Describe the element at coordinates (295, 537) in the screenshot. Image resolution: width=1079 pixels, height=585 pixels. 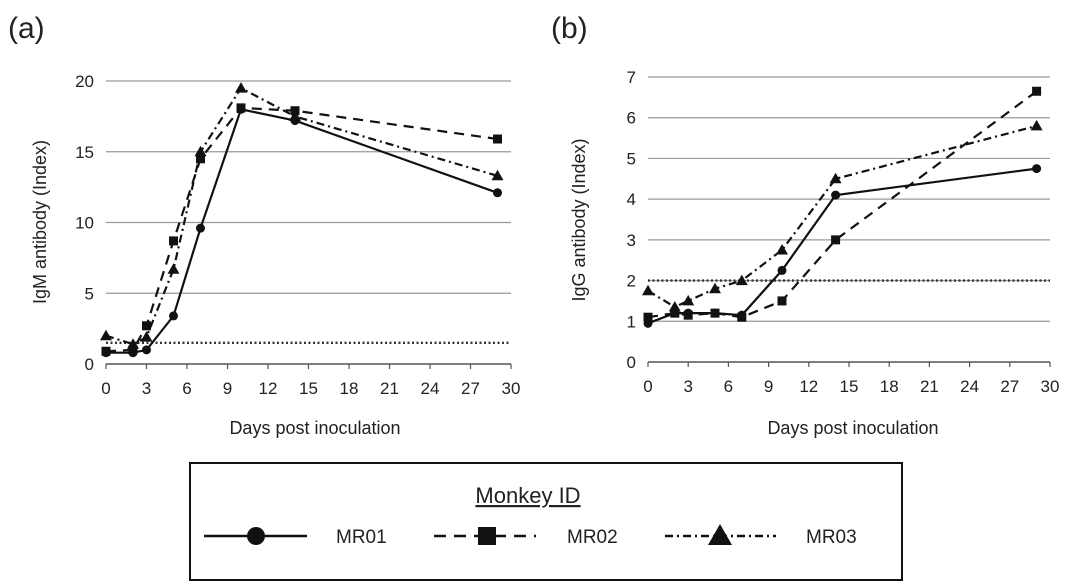
I see `legend-item-mr01: MR01` at that location.